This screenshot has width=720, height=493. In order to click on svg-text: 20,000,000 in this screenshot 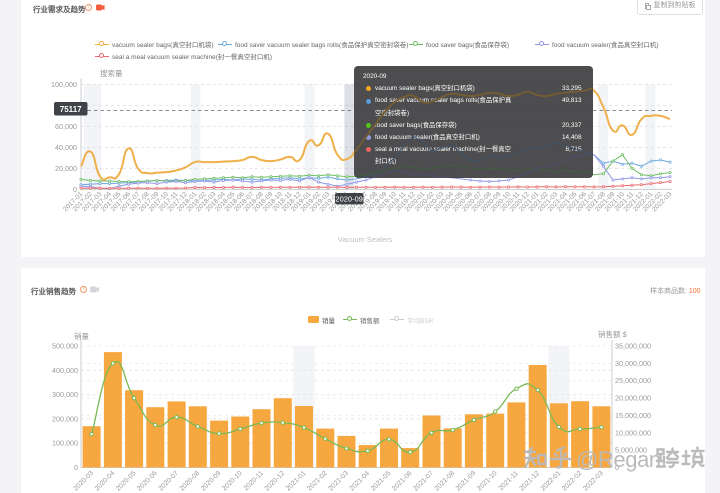, I will do `click(633, 398)`.